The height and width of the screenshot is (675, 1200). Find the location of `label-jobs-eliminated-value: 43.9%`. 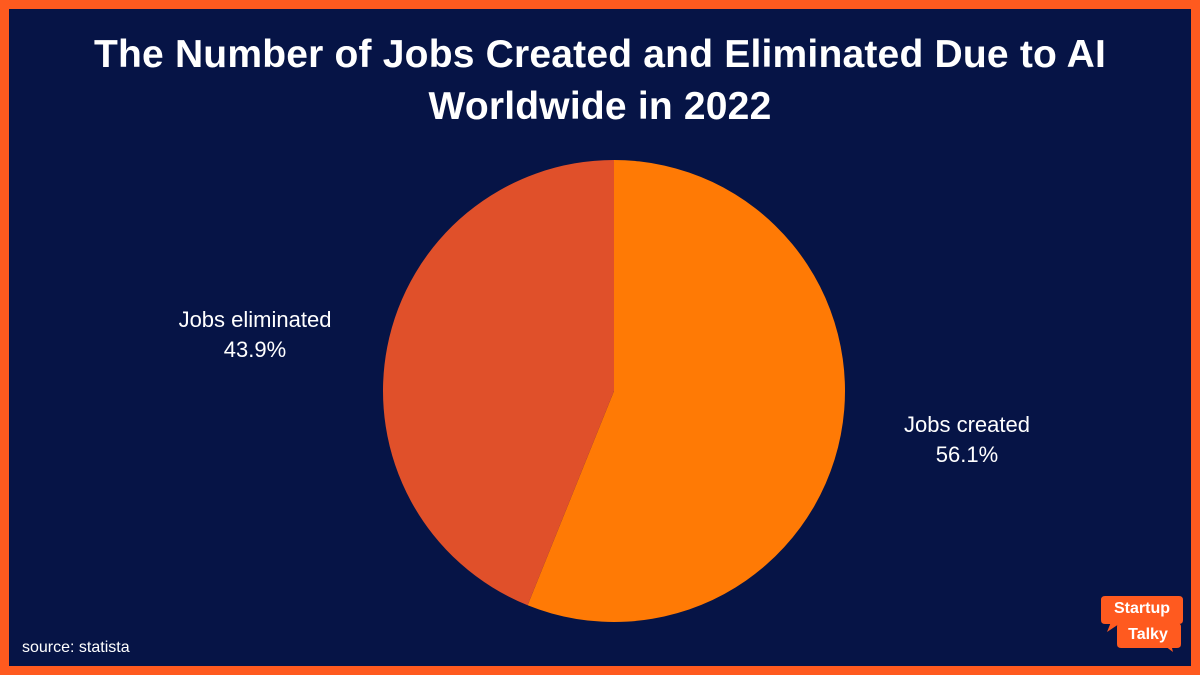

label-jobs-eliminated-value: 43.9% is located at coordinates (255, 349).